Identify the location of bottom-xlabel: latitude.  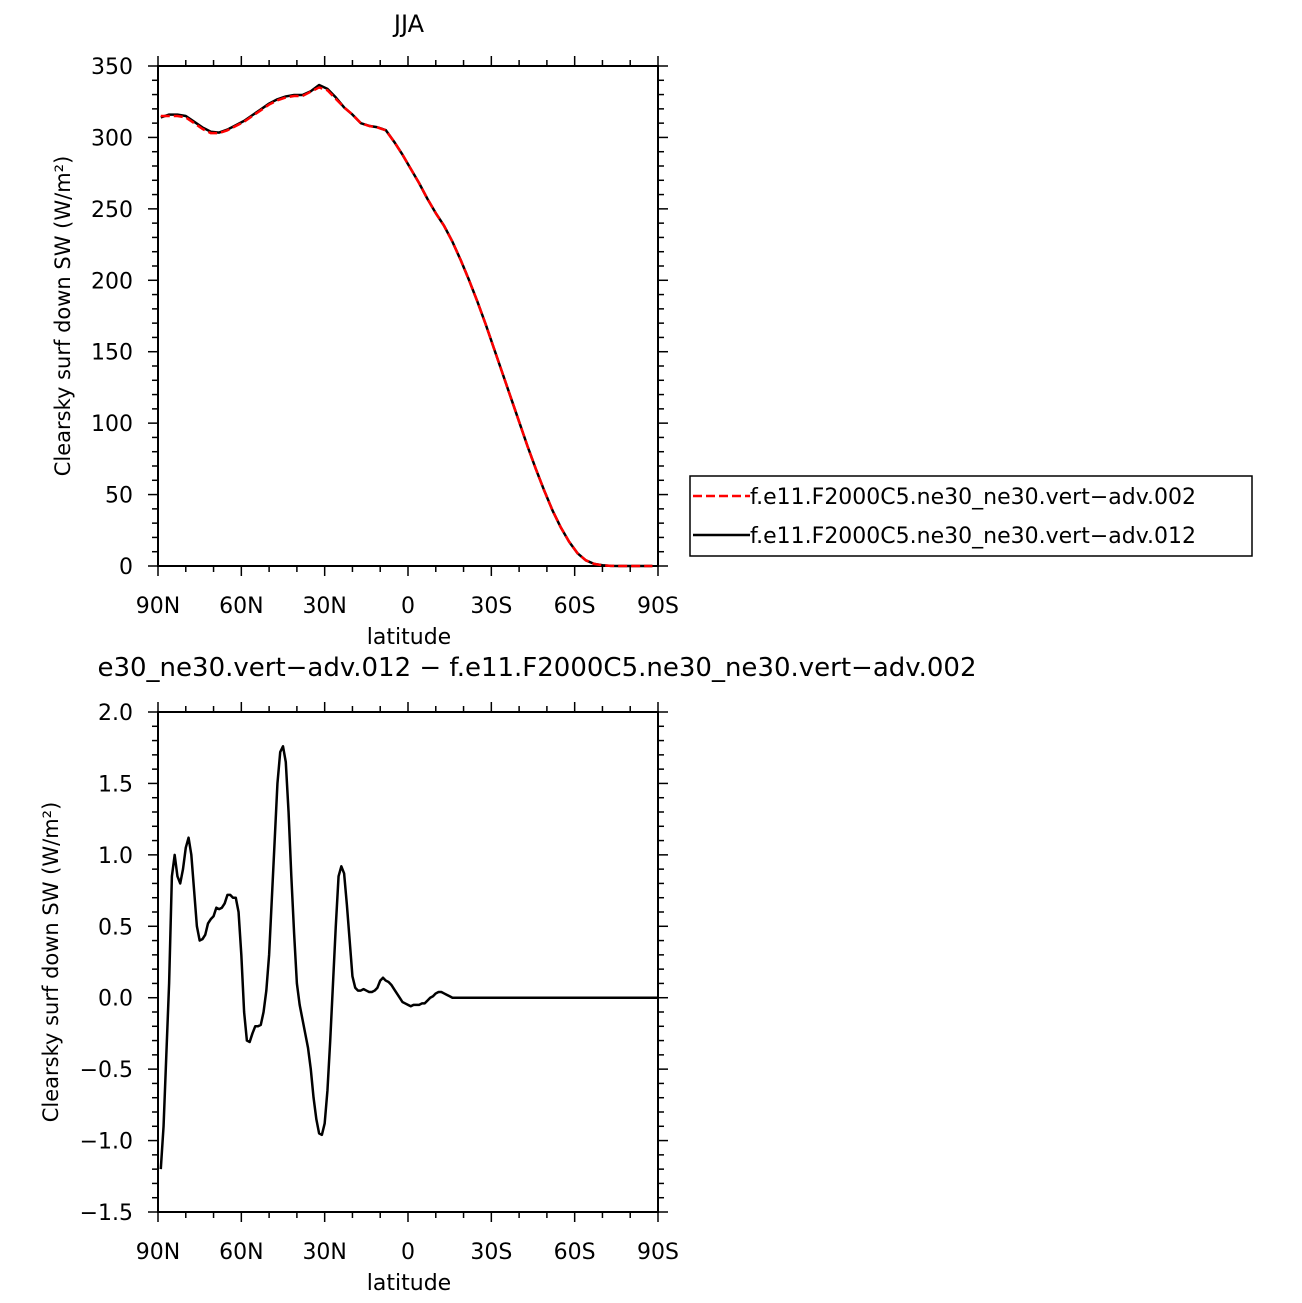
(409, 1283).